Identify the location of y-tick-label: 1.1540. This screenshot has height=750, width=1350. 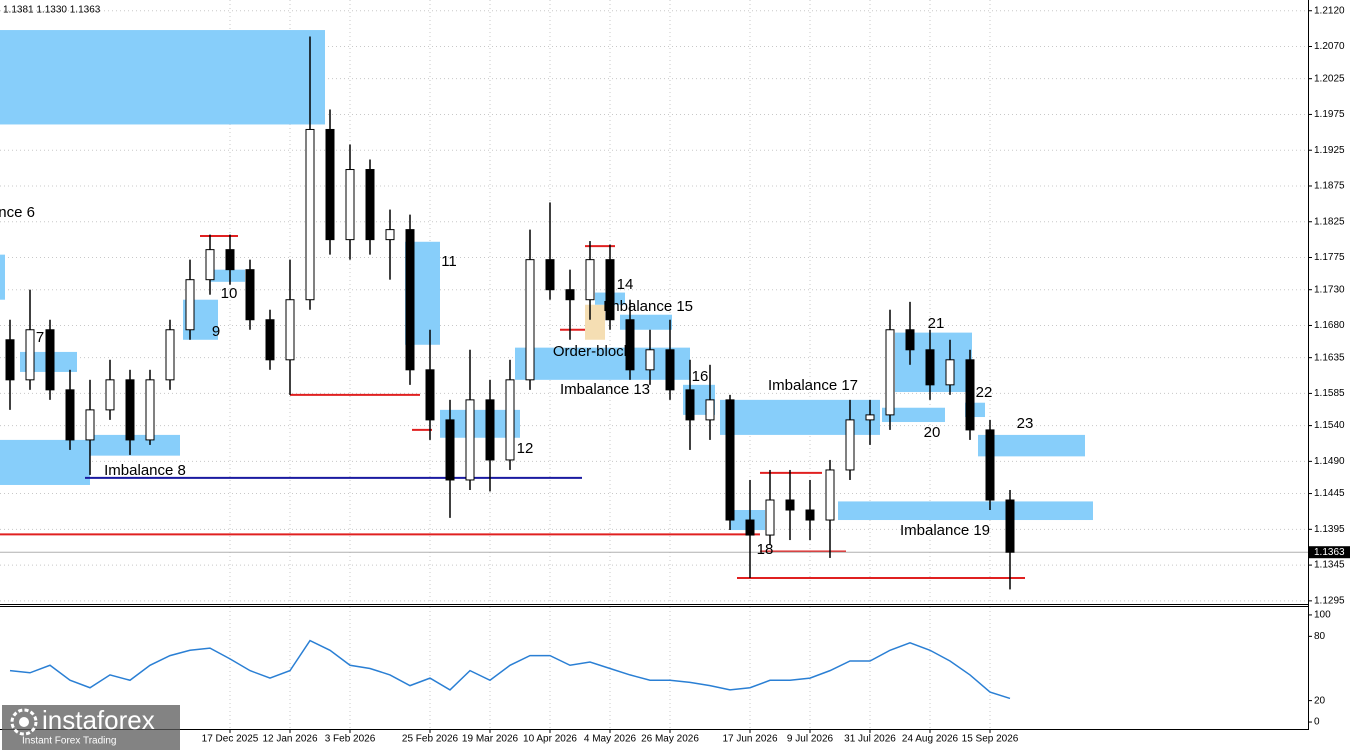
(1329, 425).